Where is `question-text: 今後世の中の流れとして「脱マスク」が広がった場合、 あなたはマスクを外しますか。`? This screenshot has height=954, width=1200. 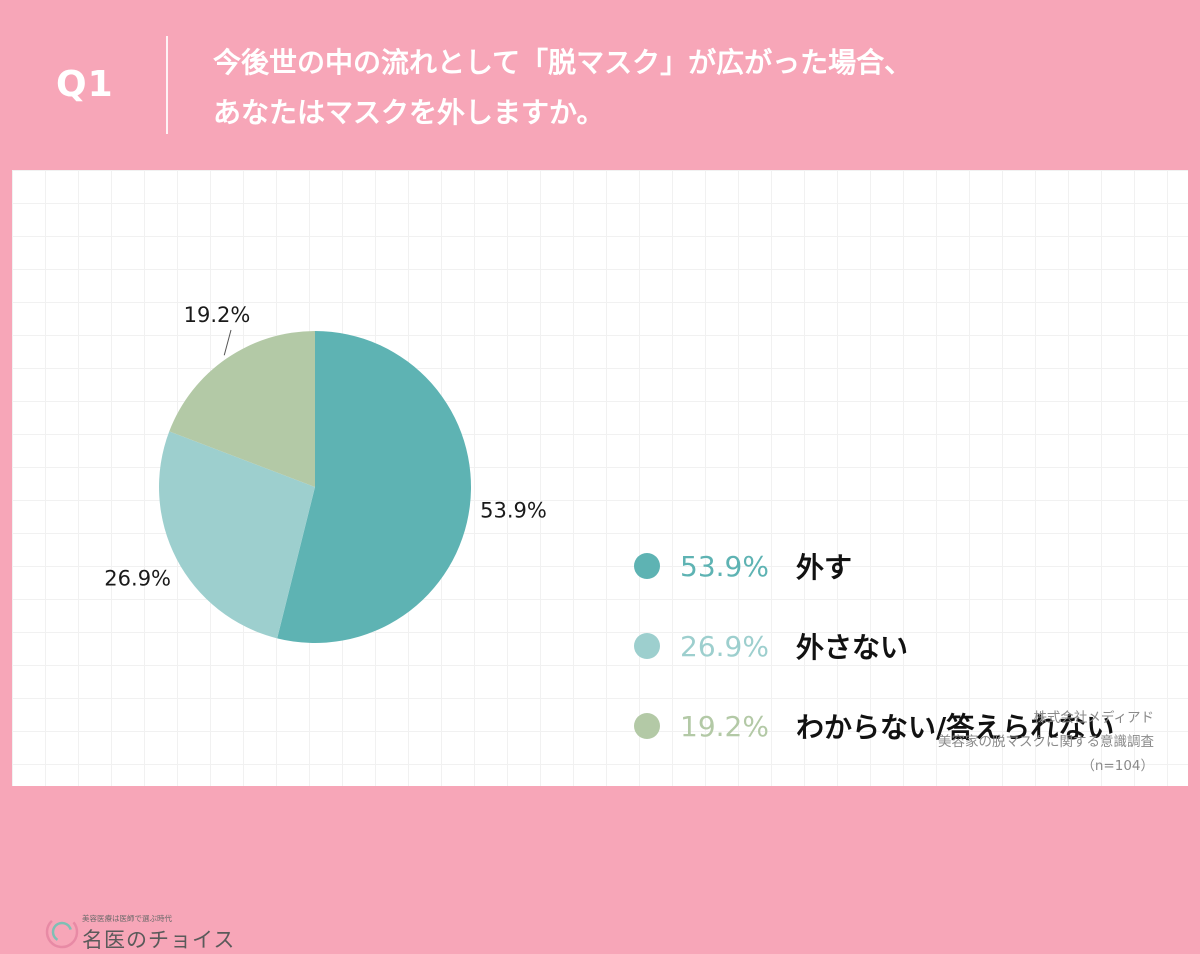
question-text: 今後世の中の流れとして「脱マスク」が広がった場合、 あなたはマスクを外しますか。 is located at coordinates (693, 88).